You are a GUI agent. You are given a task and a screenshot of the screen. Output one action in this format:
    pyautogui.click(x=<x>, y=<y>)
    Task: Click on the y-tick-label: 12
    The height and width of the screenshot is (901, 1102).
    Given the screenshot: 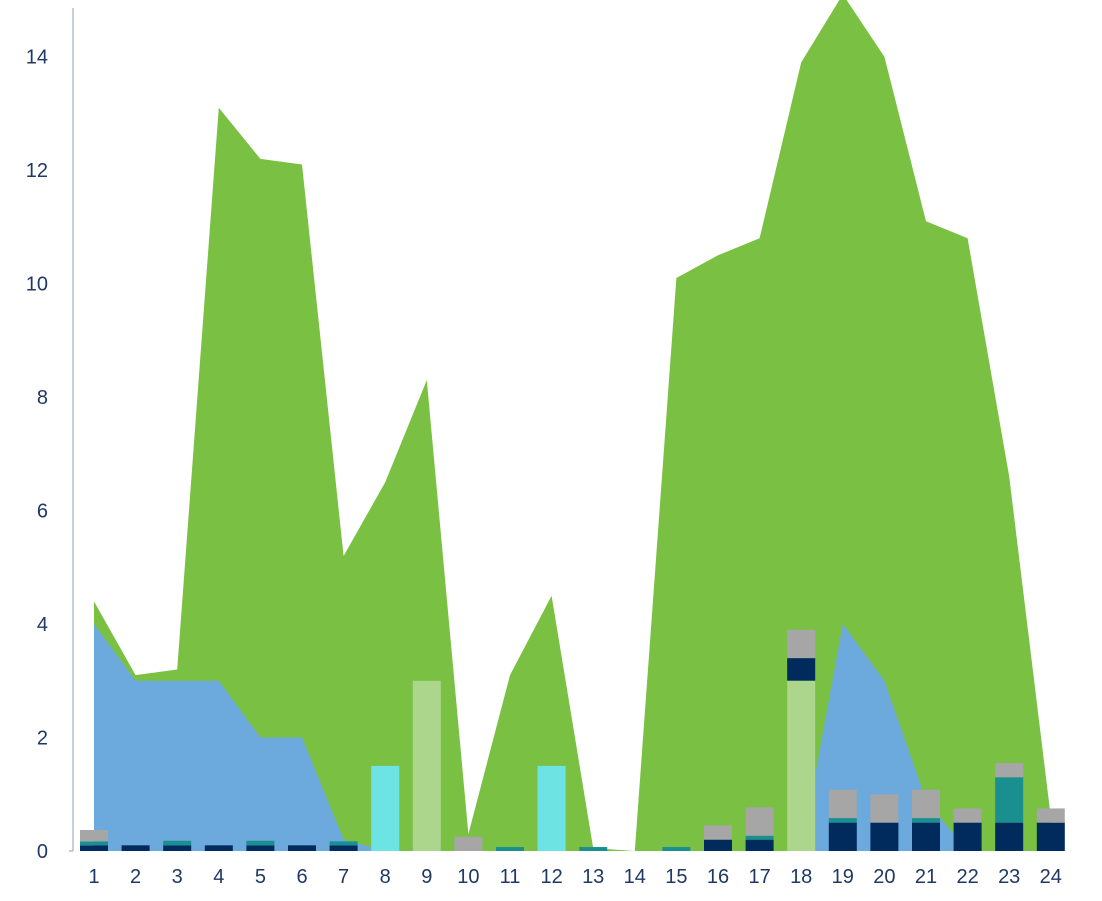 What is the action you would take?
    pyautogui.click(x=37, y=171)
    